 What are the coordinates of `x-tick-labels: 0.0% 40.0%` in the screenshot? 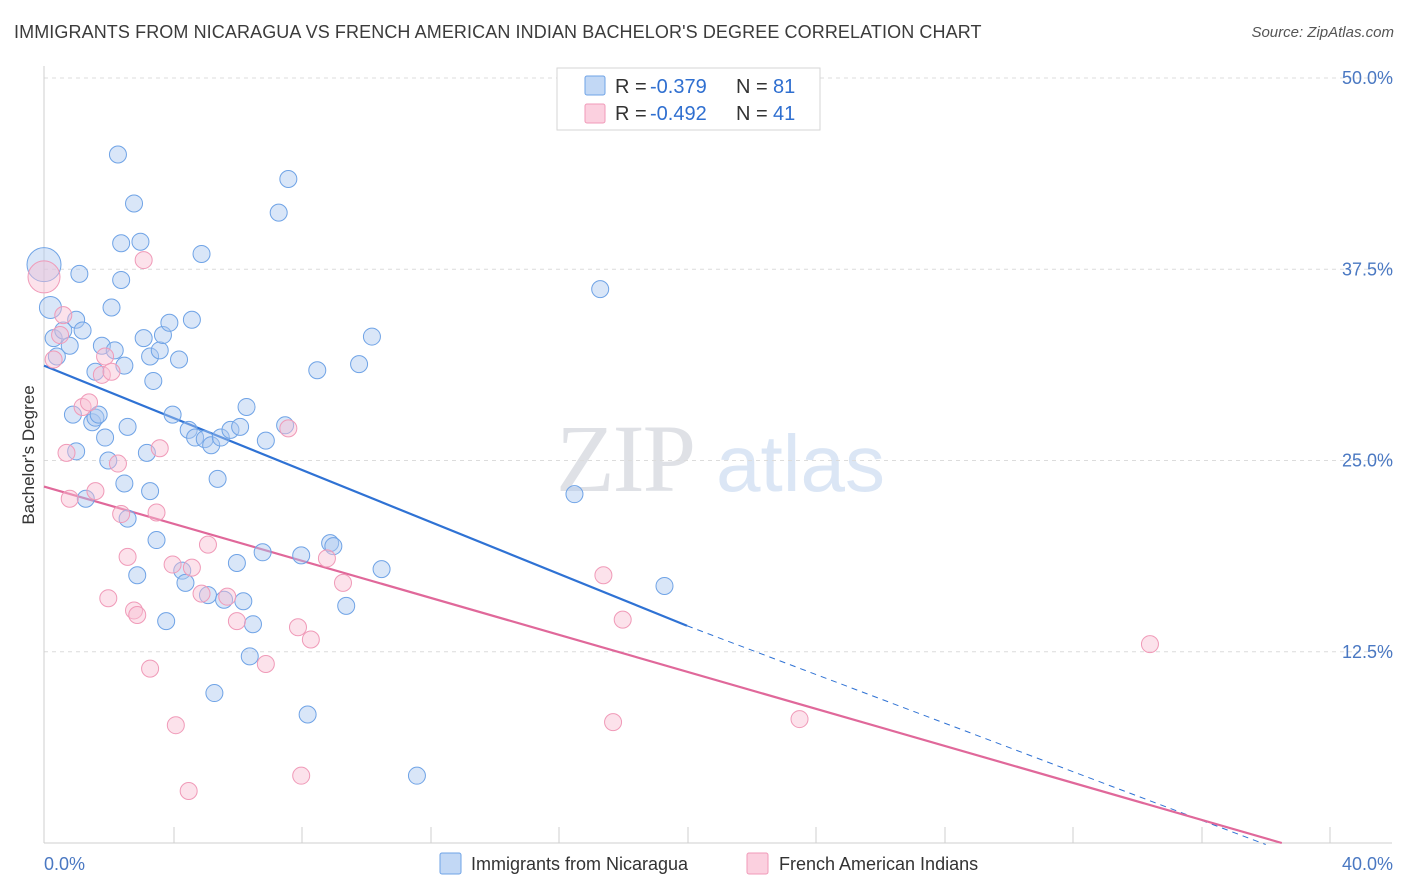 It's located at (718, 864).